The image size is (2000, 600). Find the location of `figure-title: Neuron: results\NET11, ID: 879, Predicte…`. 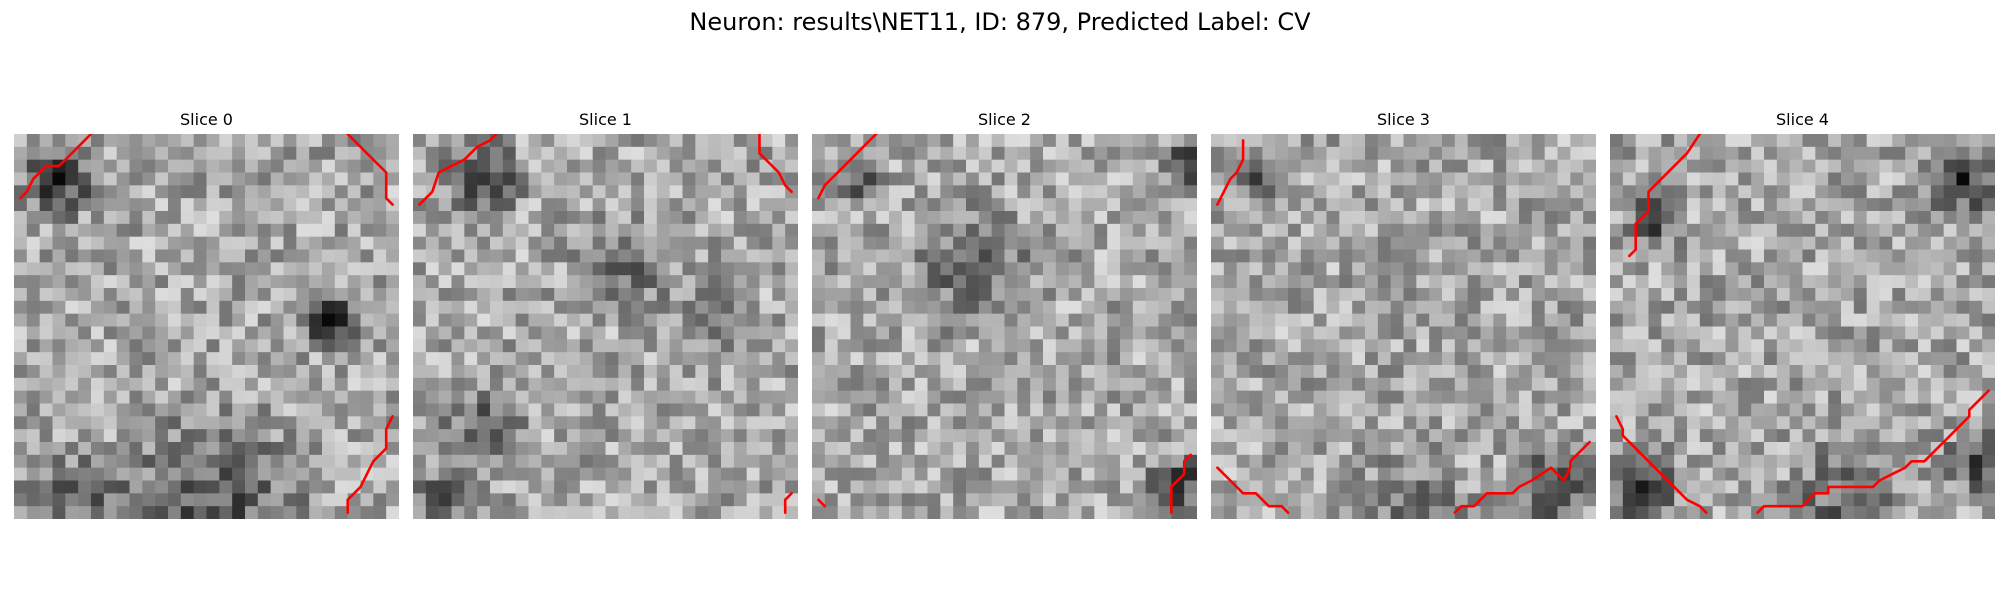

figure-title: Neuron: results\NET11, ID: 879, Predicte… is located at coordinates (1000, 22).